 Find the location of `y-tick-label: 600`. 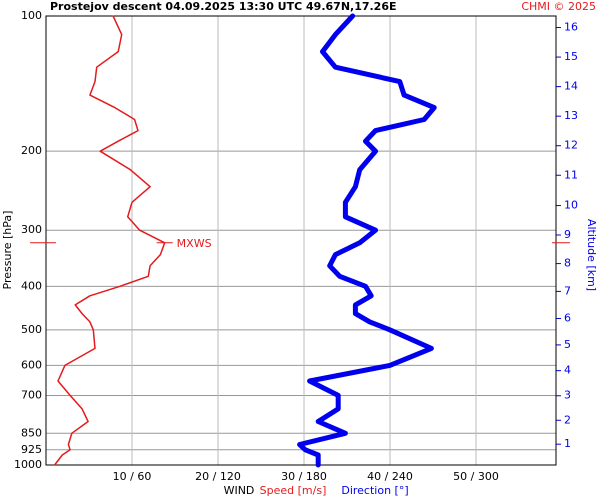

y-tick-label: 600 is located at coordinates (31, 364).